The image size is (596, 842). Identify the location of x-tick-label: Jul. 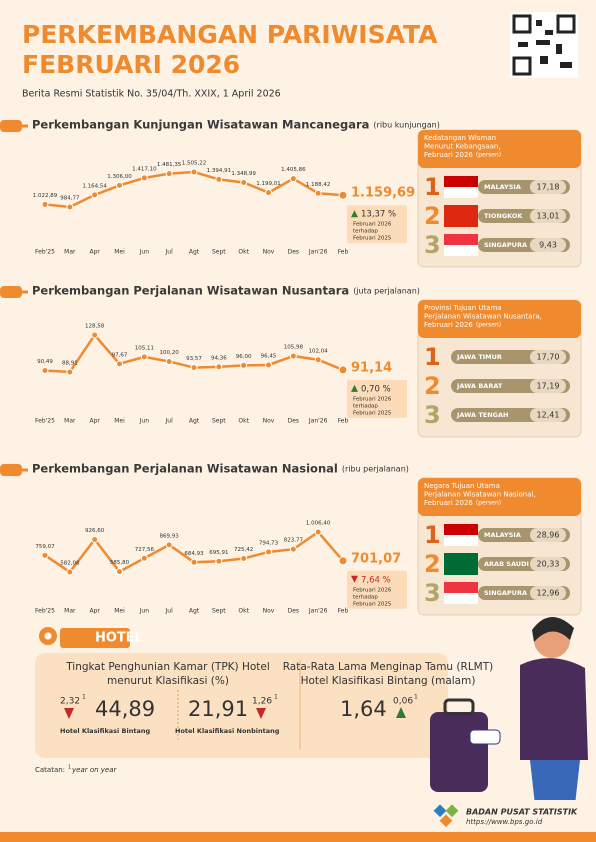
(169, 611).